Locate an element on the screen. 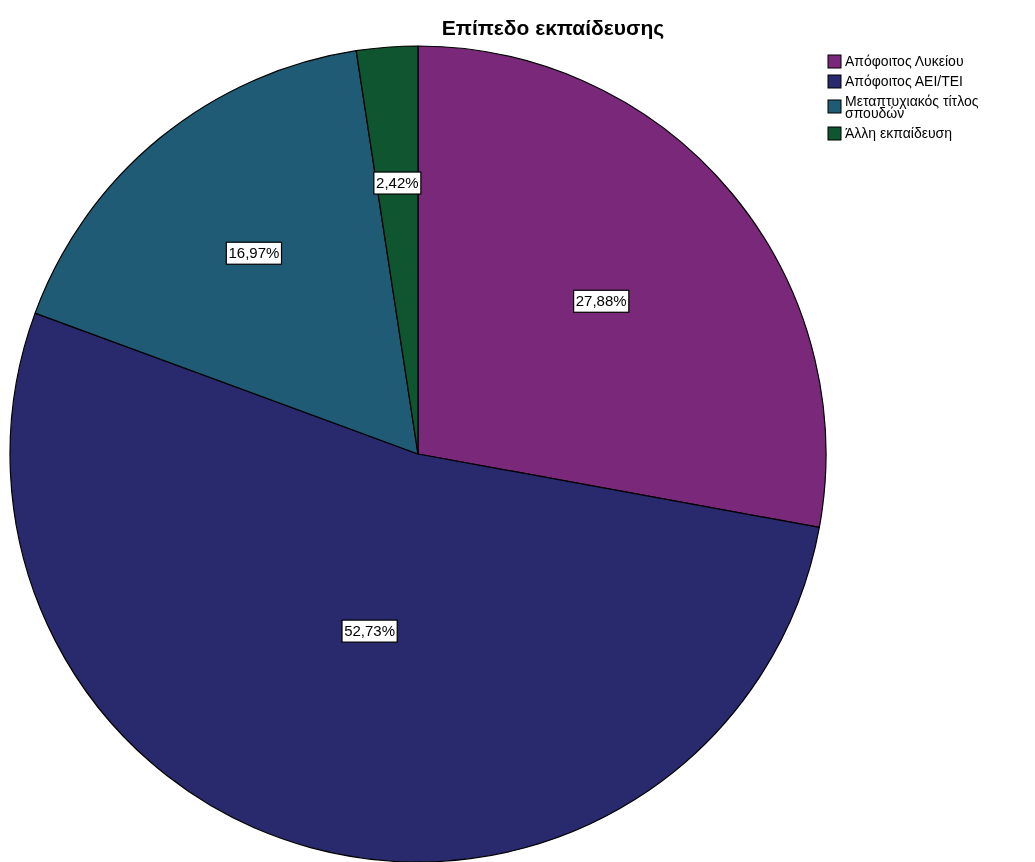 This screenshot has height=862, width=1035. chart-title: Επίπεδο εκπαίδευσης is located at coordinates (553, 28).